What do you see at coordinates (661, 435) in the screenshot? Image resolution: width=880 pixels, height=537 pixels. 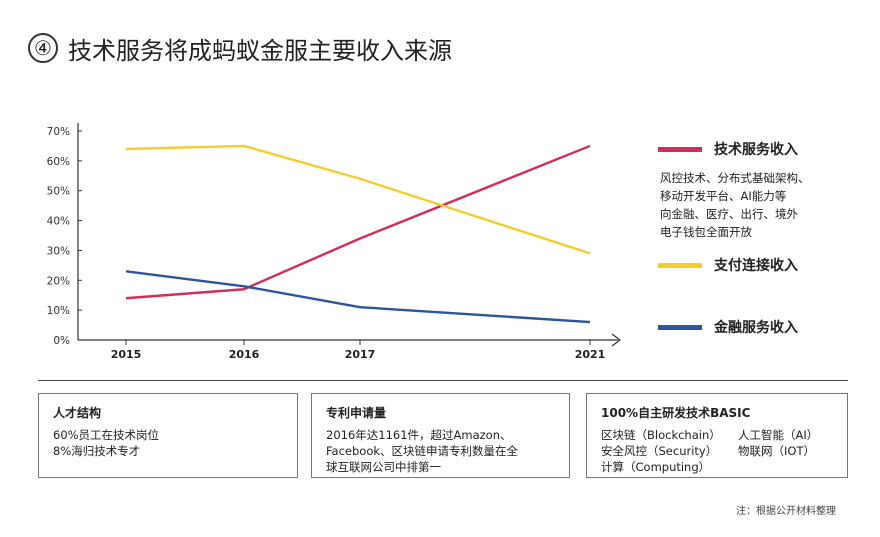 I see `basic-item: 区块链（Blockchain）` at bounding box center [661, 435].